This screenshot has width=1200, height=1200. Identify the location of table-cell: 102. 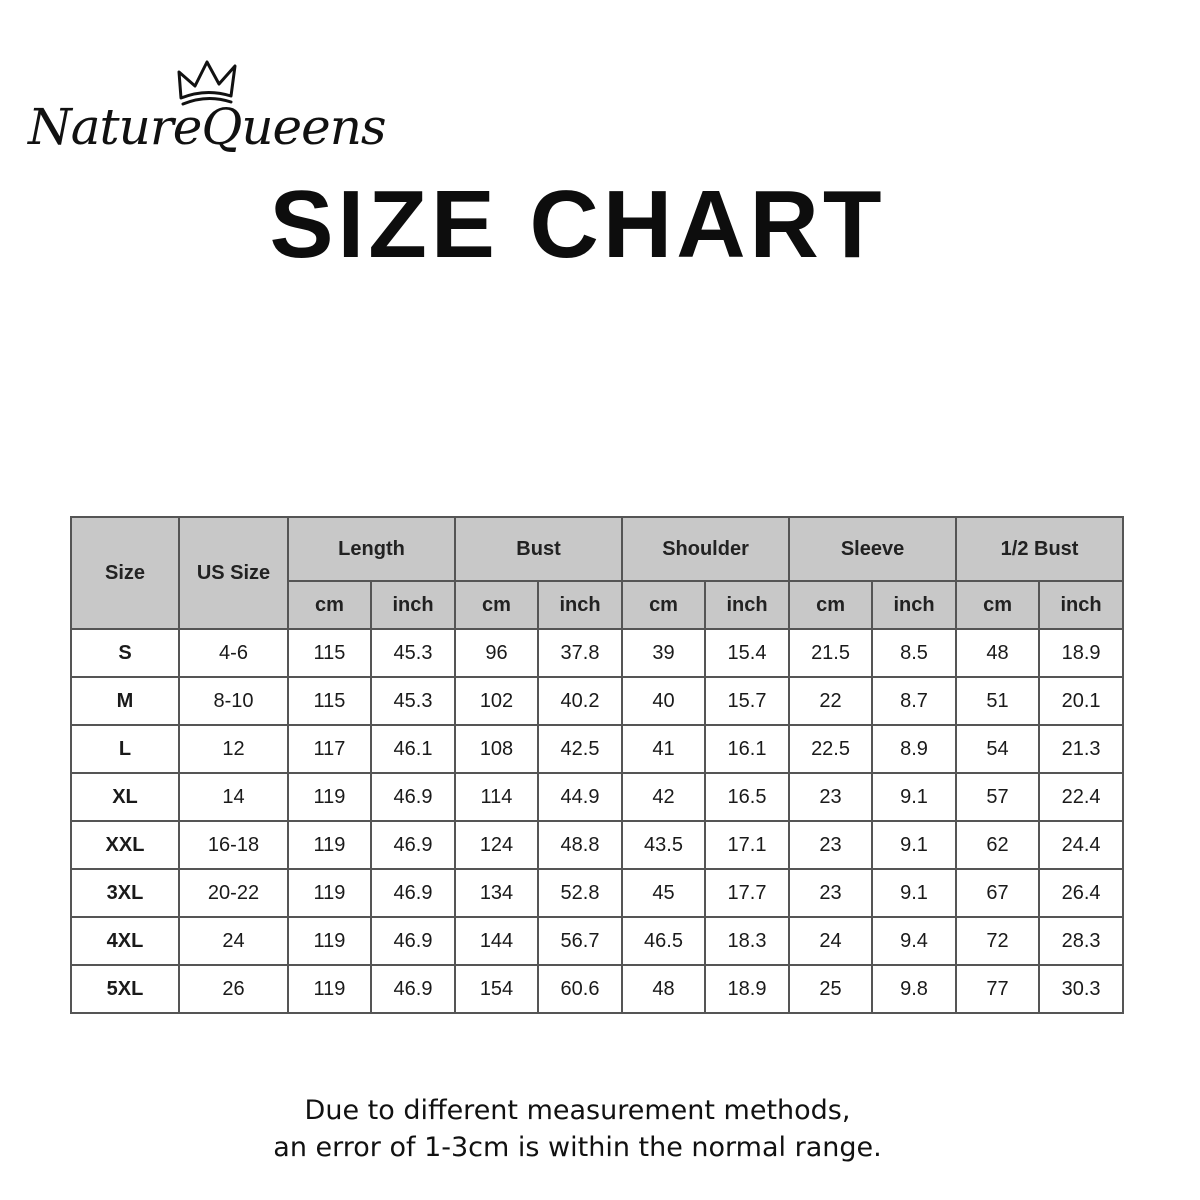
(496, 701).